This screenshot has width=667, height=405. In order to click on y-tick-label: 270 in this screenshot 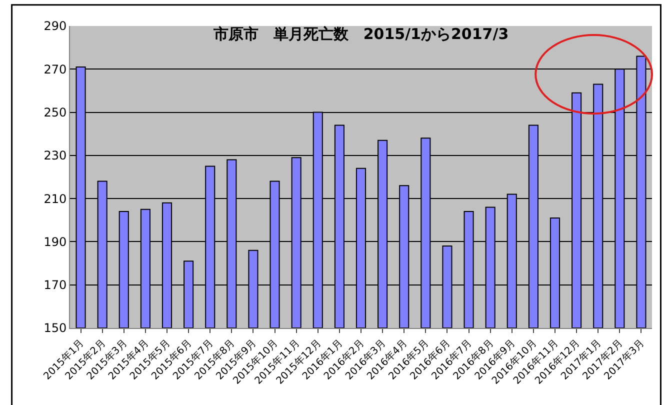, I will do `click(55, 69)`.